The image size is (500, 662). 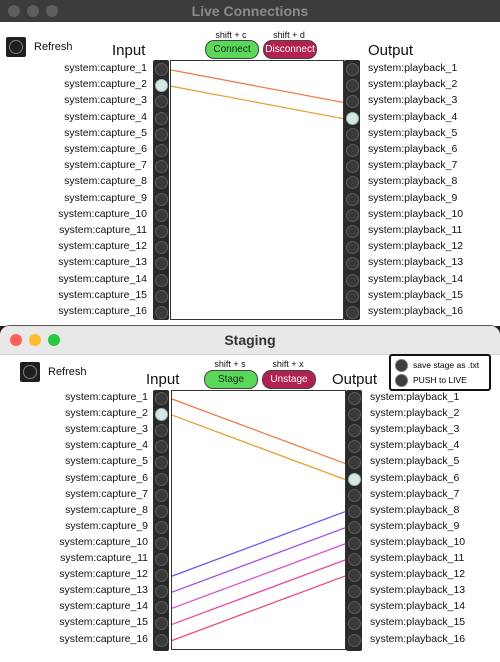 I want to click on output-port-label-16: system:playback_16, so click(x=418, y=638).